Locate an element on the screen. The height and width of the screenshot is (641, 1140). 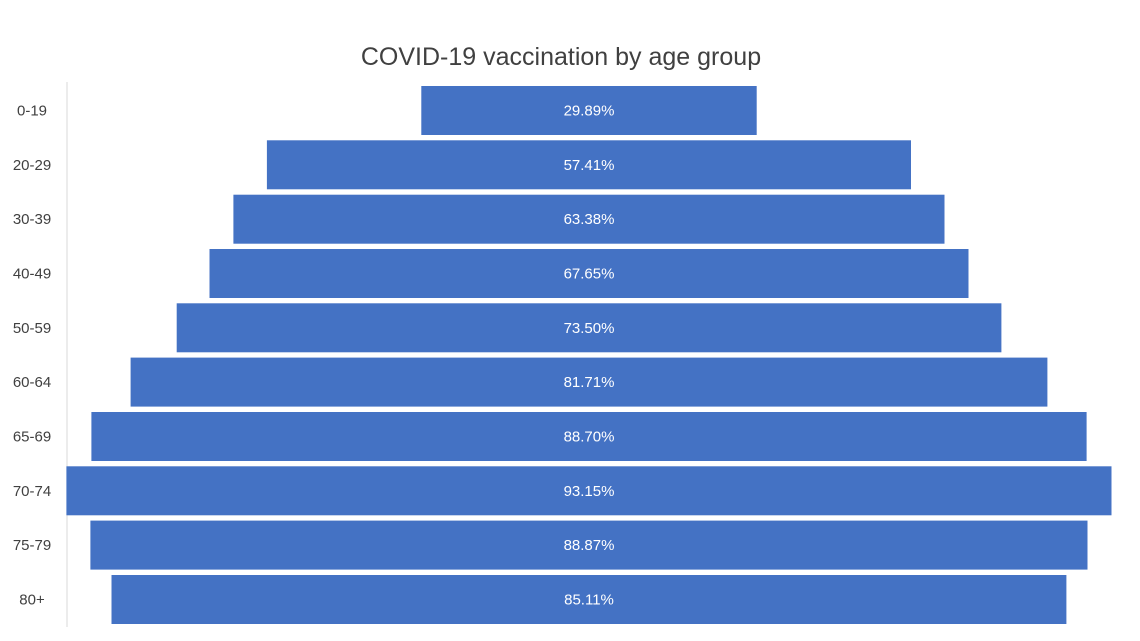
data-label: 93.15% is located at coordinates (589, 491).